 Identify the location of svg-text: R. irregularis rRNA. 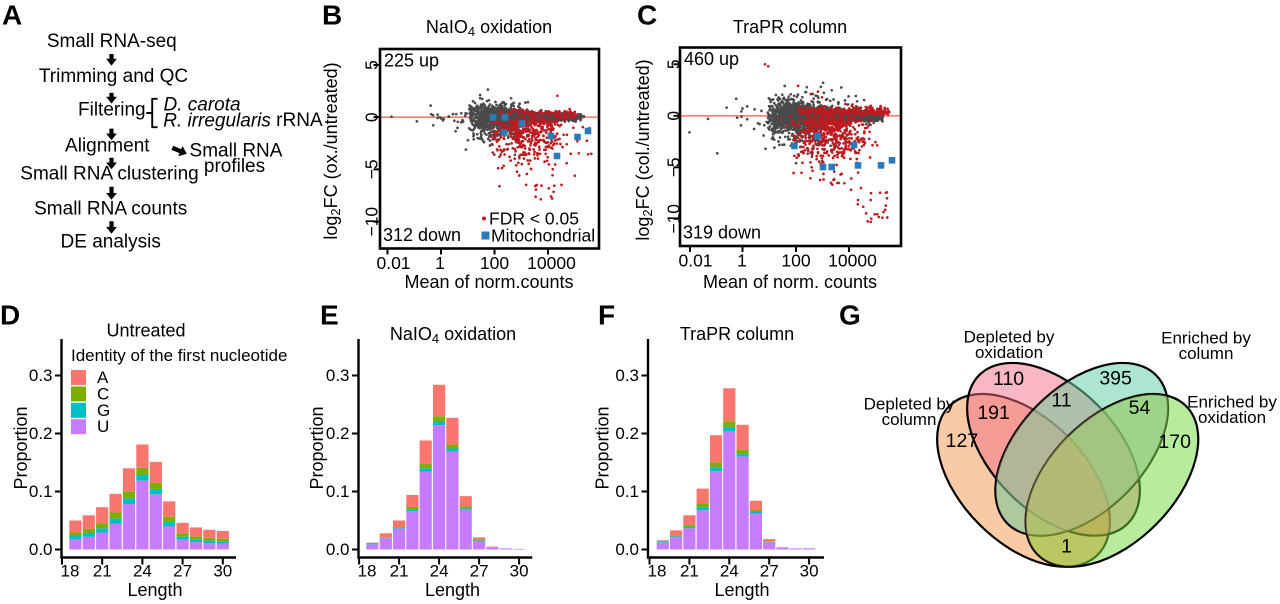
(243, 120).